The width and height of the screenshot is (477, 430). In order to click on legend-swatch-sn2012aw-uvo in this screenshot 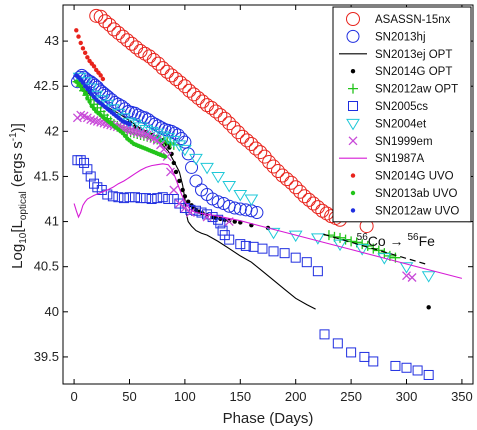, I will do `click(353, 210)`.